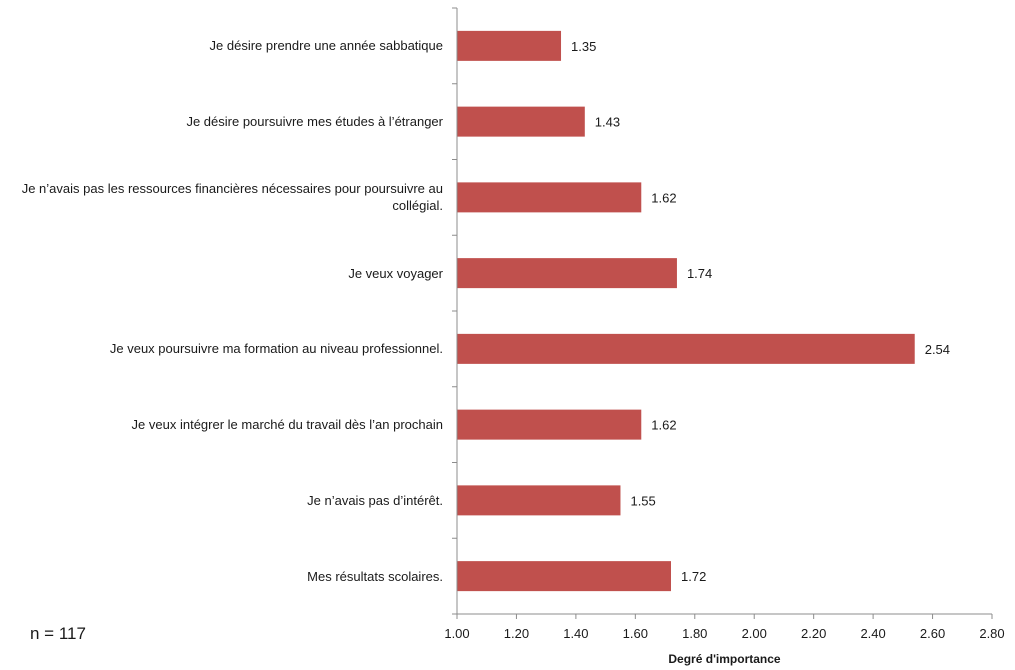 This screenshot has height=670, width=1015. What do you see at coordinates (575, 633) in the screenshot?
I see `x-tick-label: 1.40` at bounding box center [575, 633].